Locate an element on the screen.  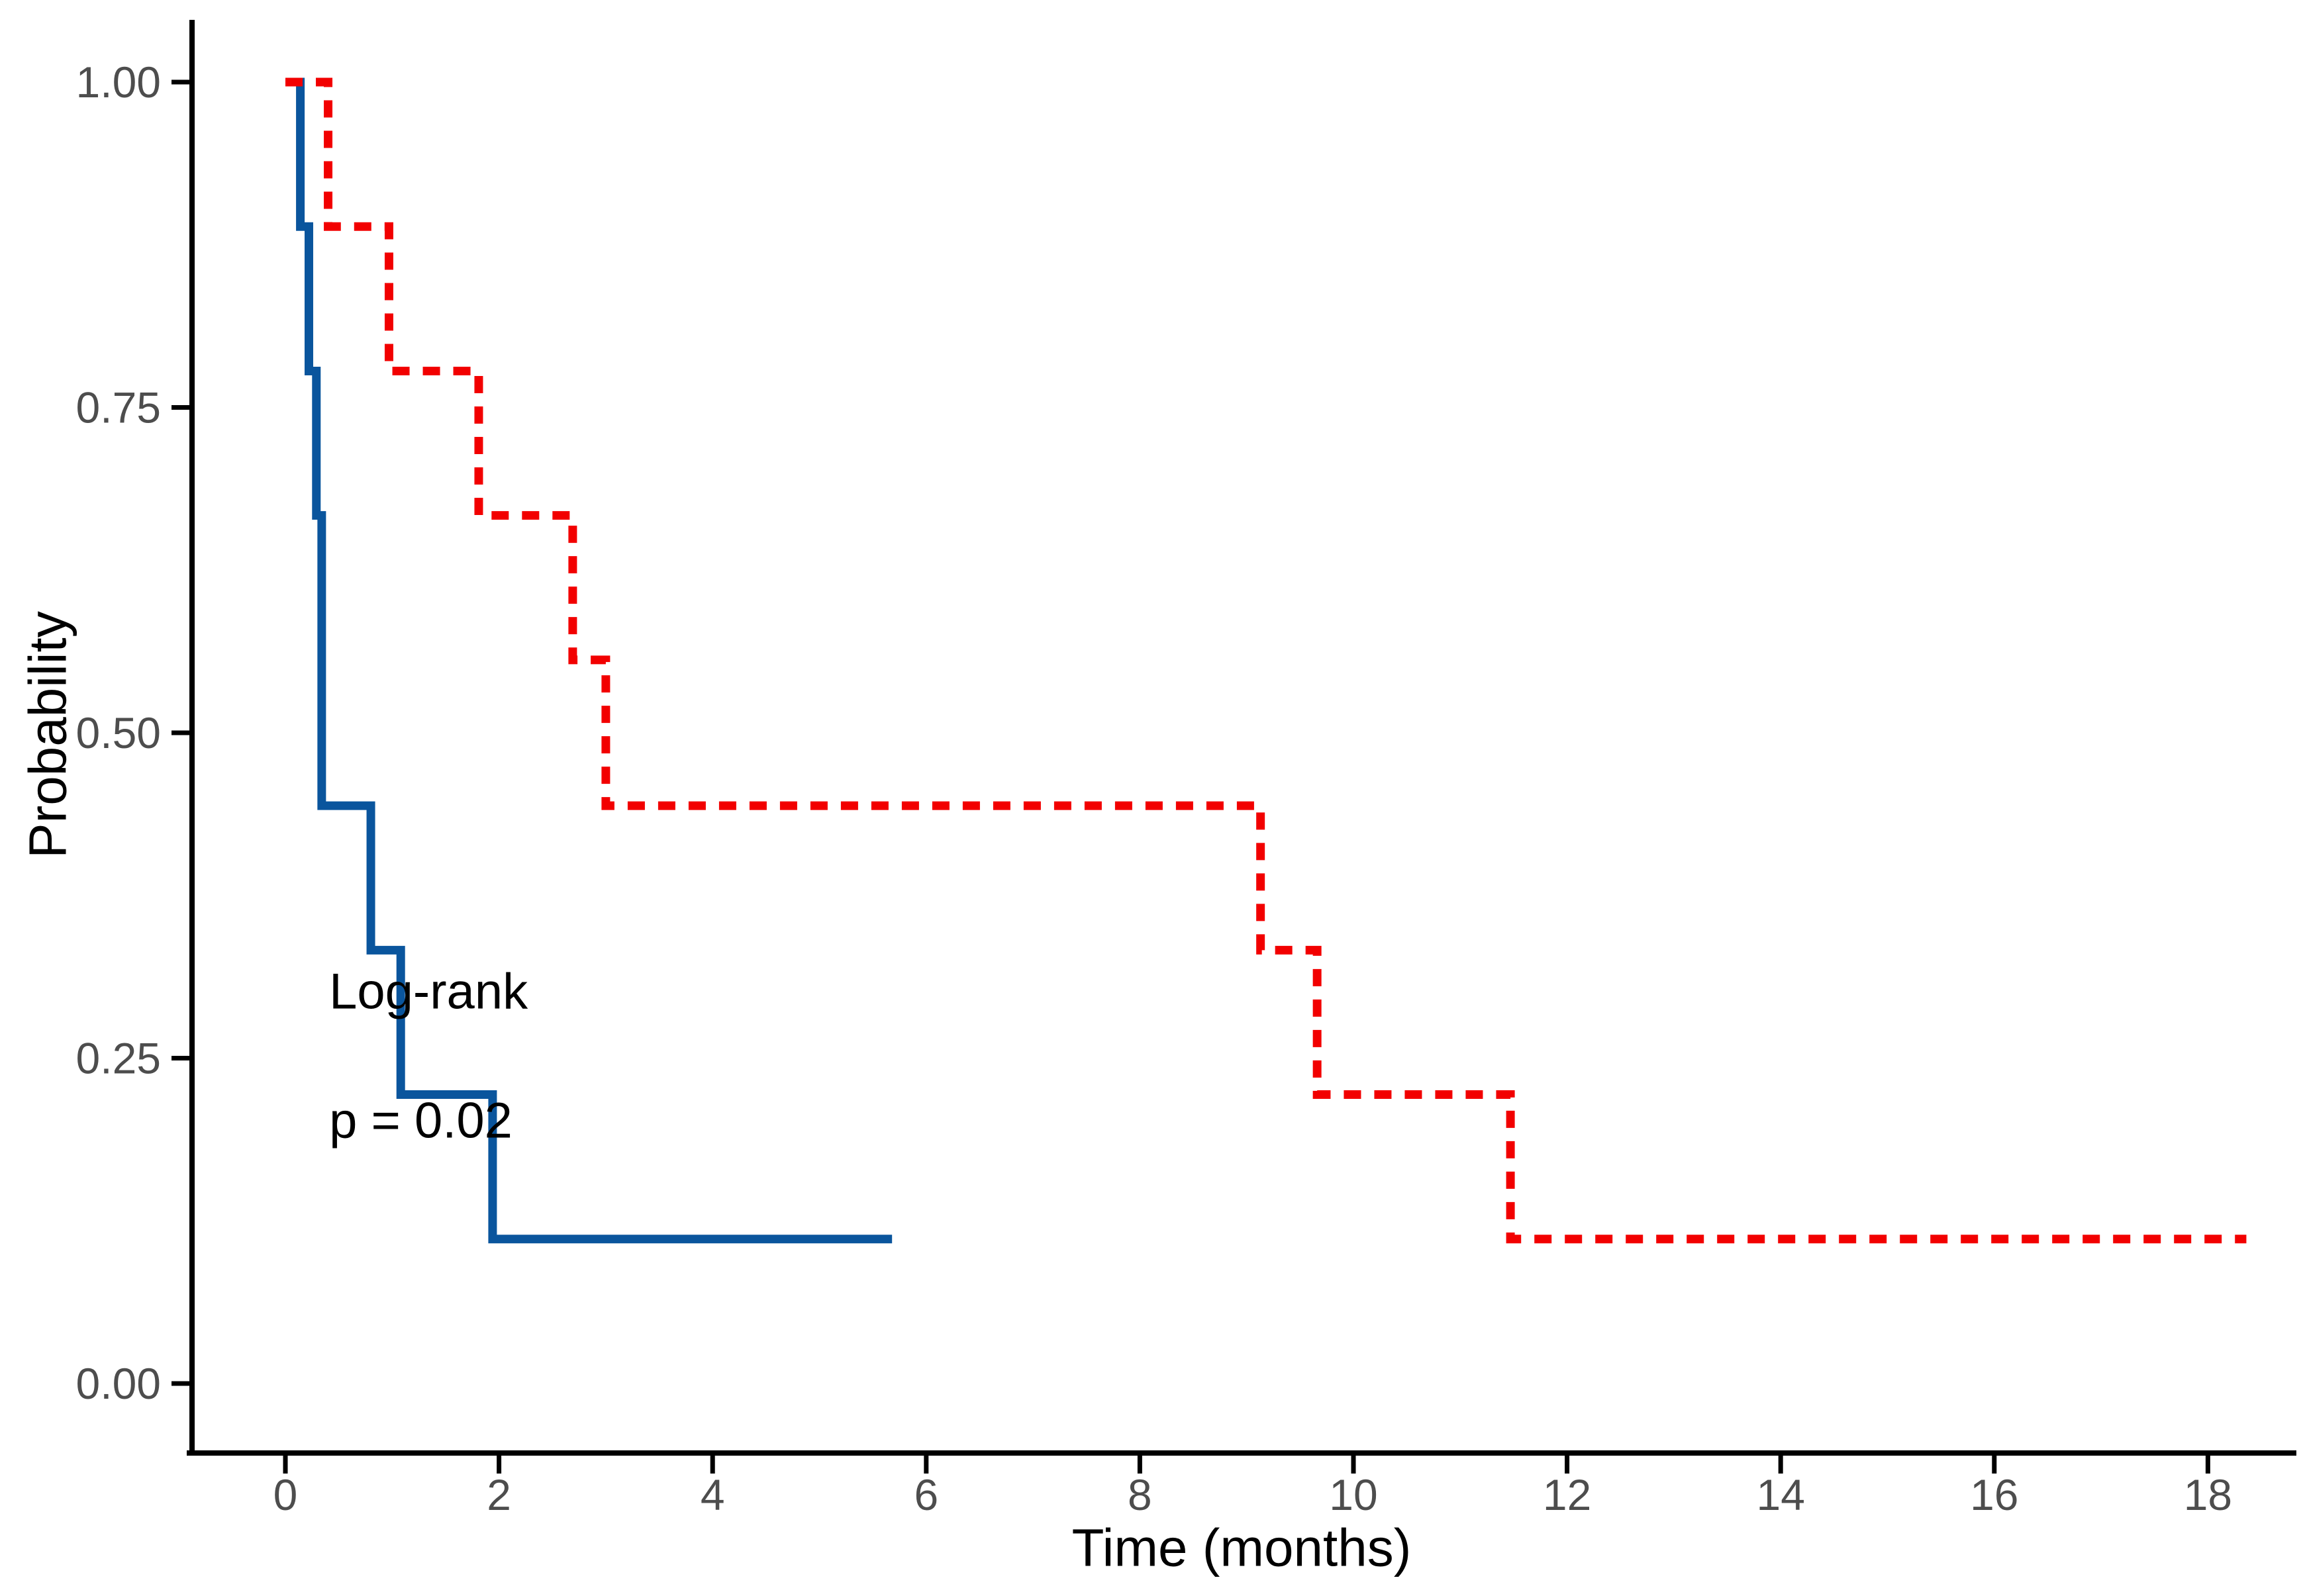
y-tick-label: 0.50 is located at coordinates (119, 732).